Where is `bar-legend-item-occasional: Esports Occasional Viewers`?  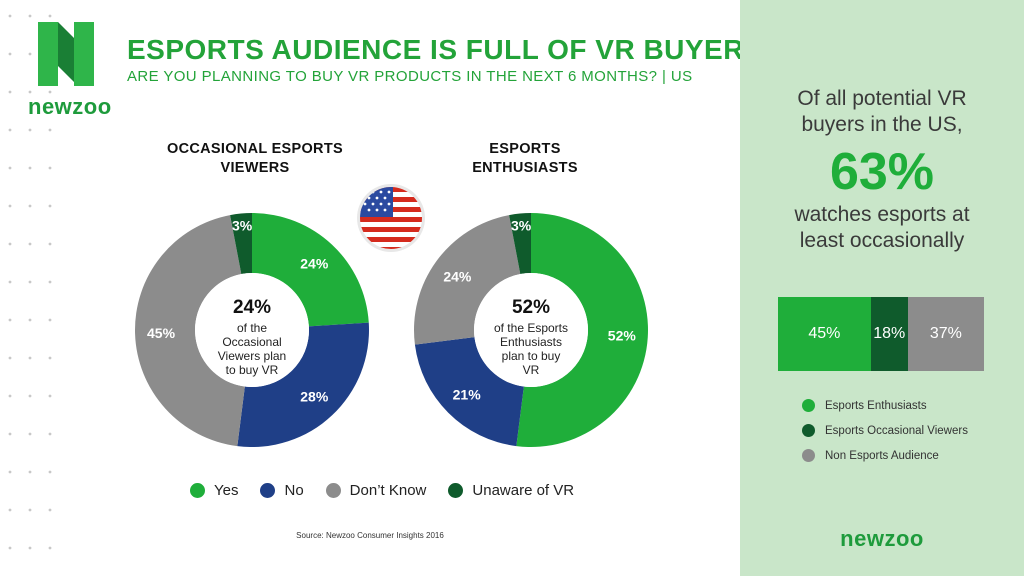
bar-legend-item-occasional: Esports Occasional Viewers is located at coordinates (885, 430).